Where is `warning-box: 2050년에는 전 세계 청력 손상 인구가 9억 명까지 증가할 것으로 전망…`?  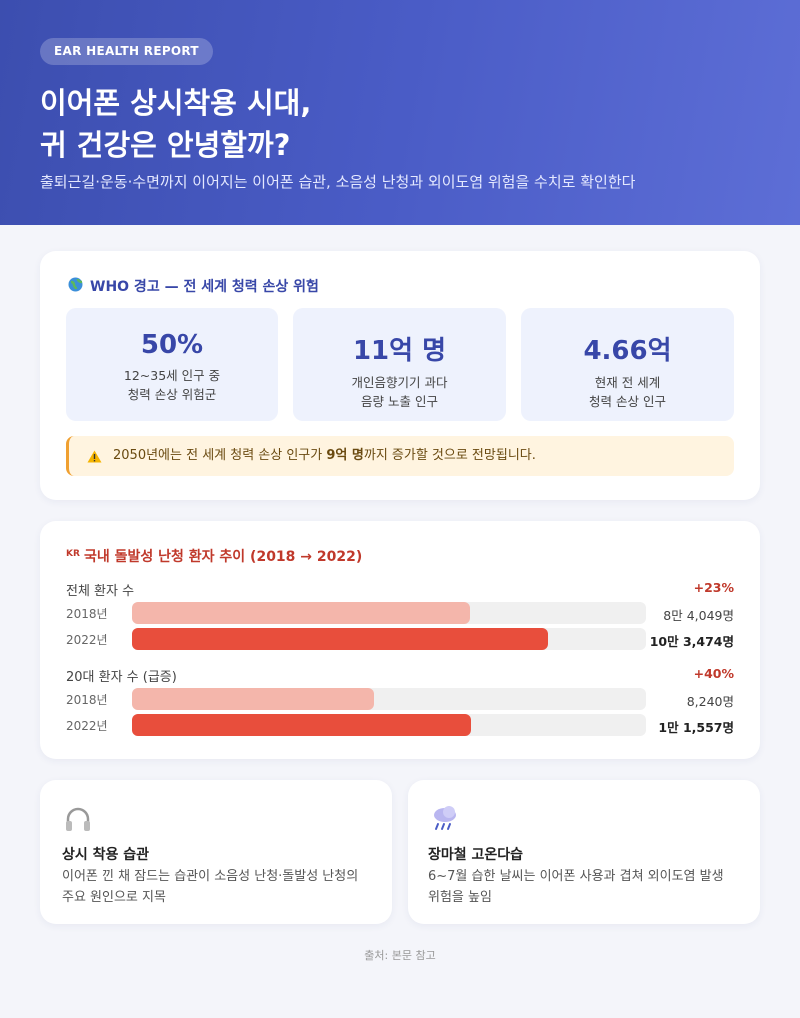 warning-box: 2050년에는 전 세계 청력 손상 인구가 9억 명까지 증가할 것으로 전망… is located at coordinates (400, 456).